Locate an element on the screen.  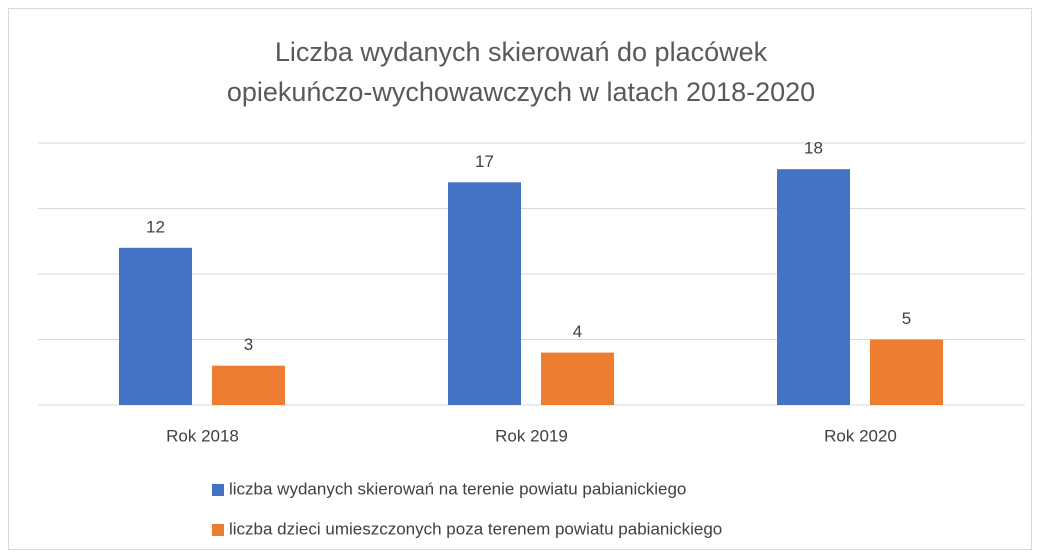
data-label: 12 is located at coordinates (155, 226).